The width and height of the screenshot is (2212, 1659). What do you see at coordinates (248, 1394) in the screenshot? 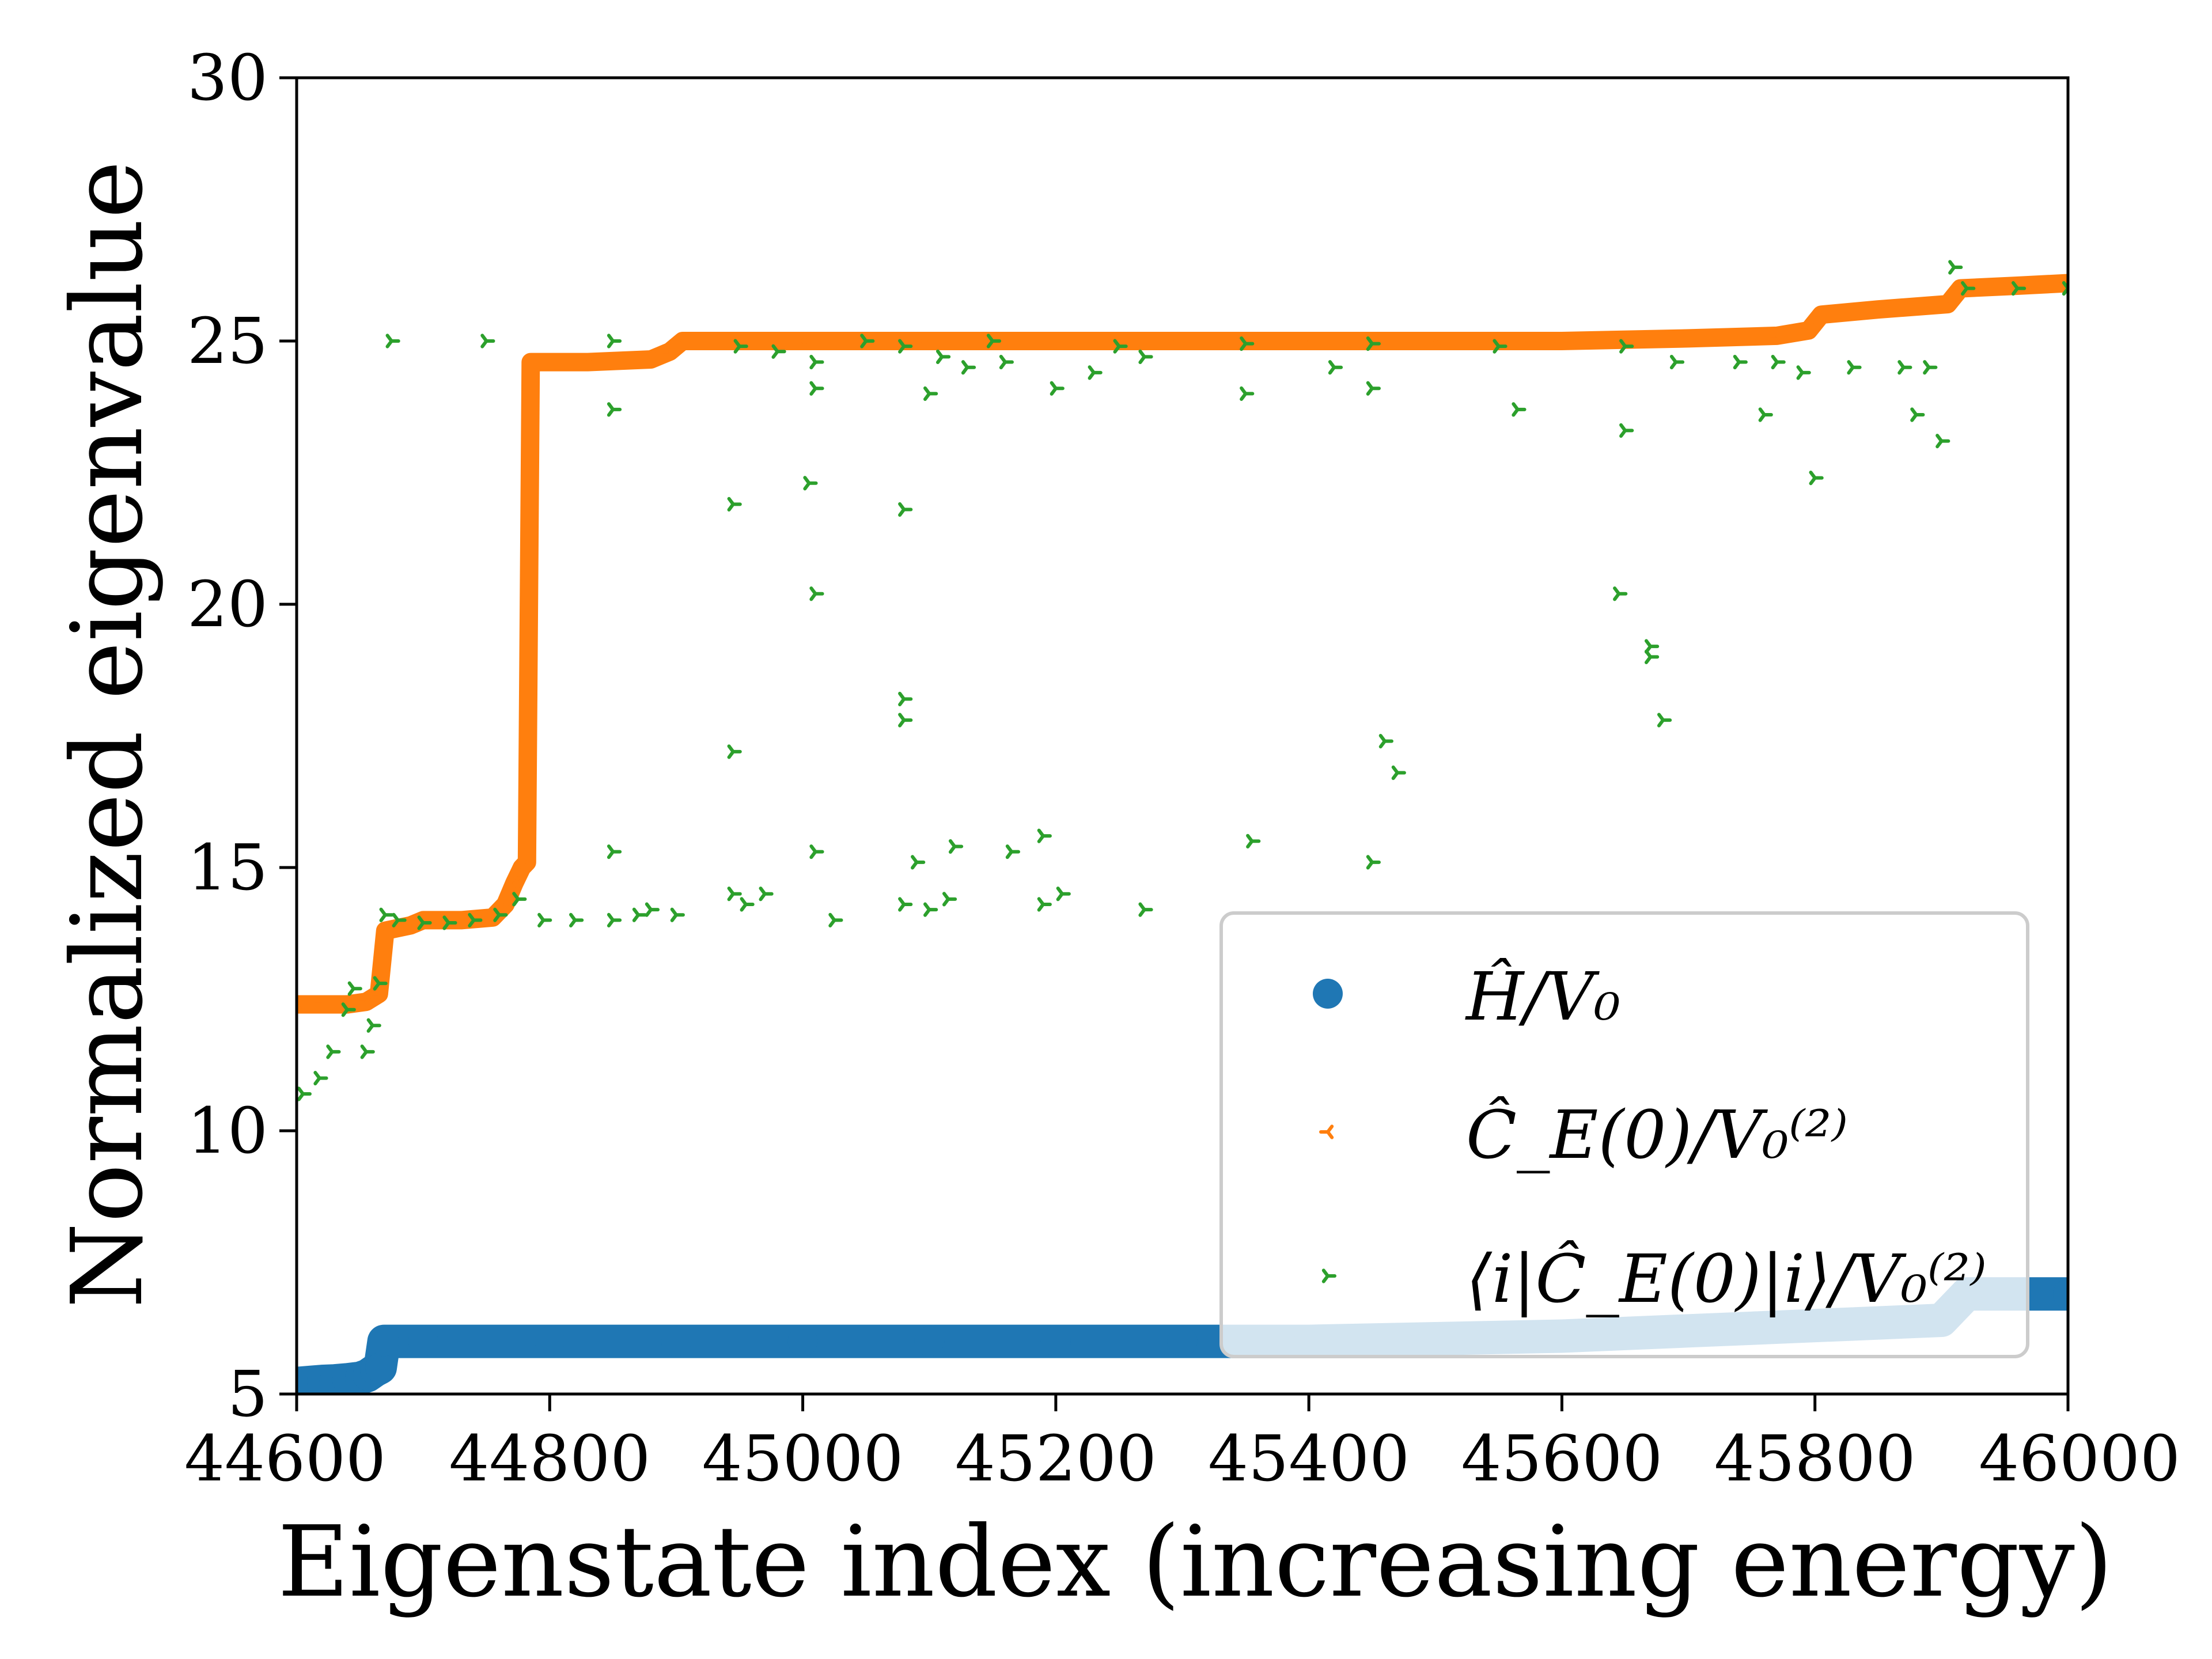
I see `y-tick-label: 5` at bounding box center [248, 1394].